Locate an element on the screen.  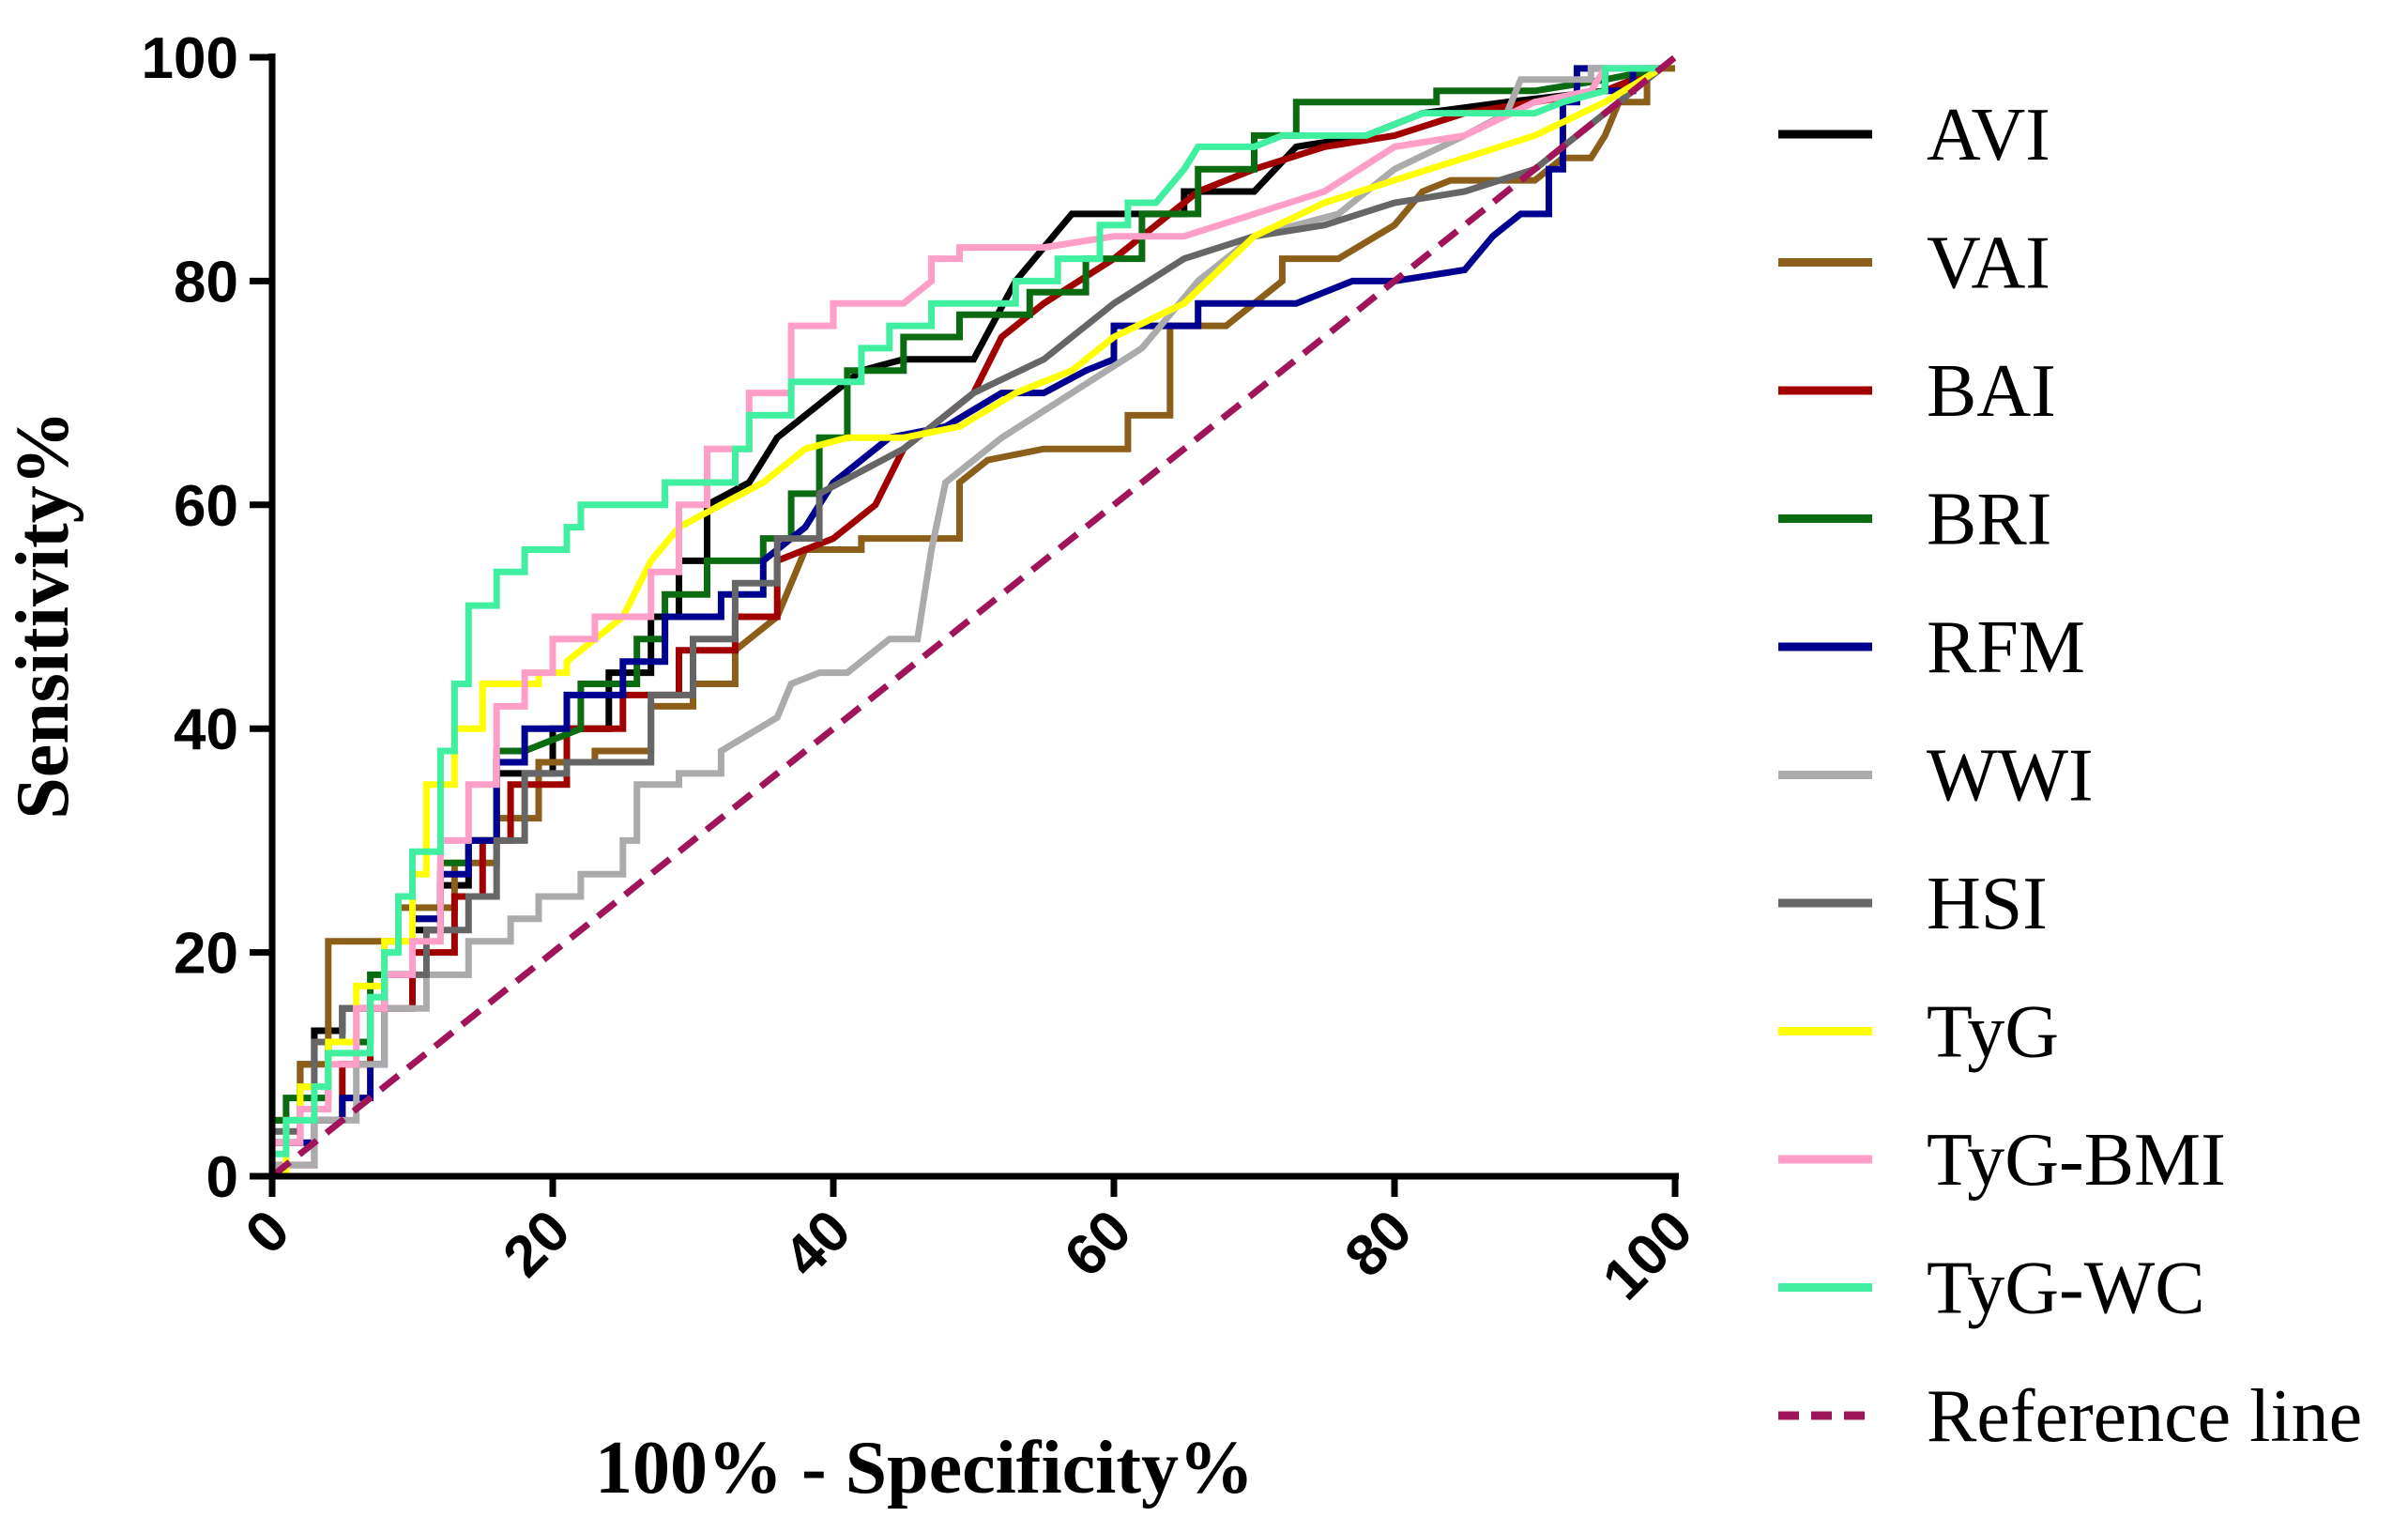
x-ticks: 0 20 40 60 80 100 is located at coordinates (969, 1244).